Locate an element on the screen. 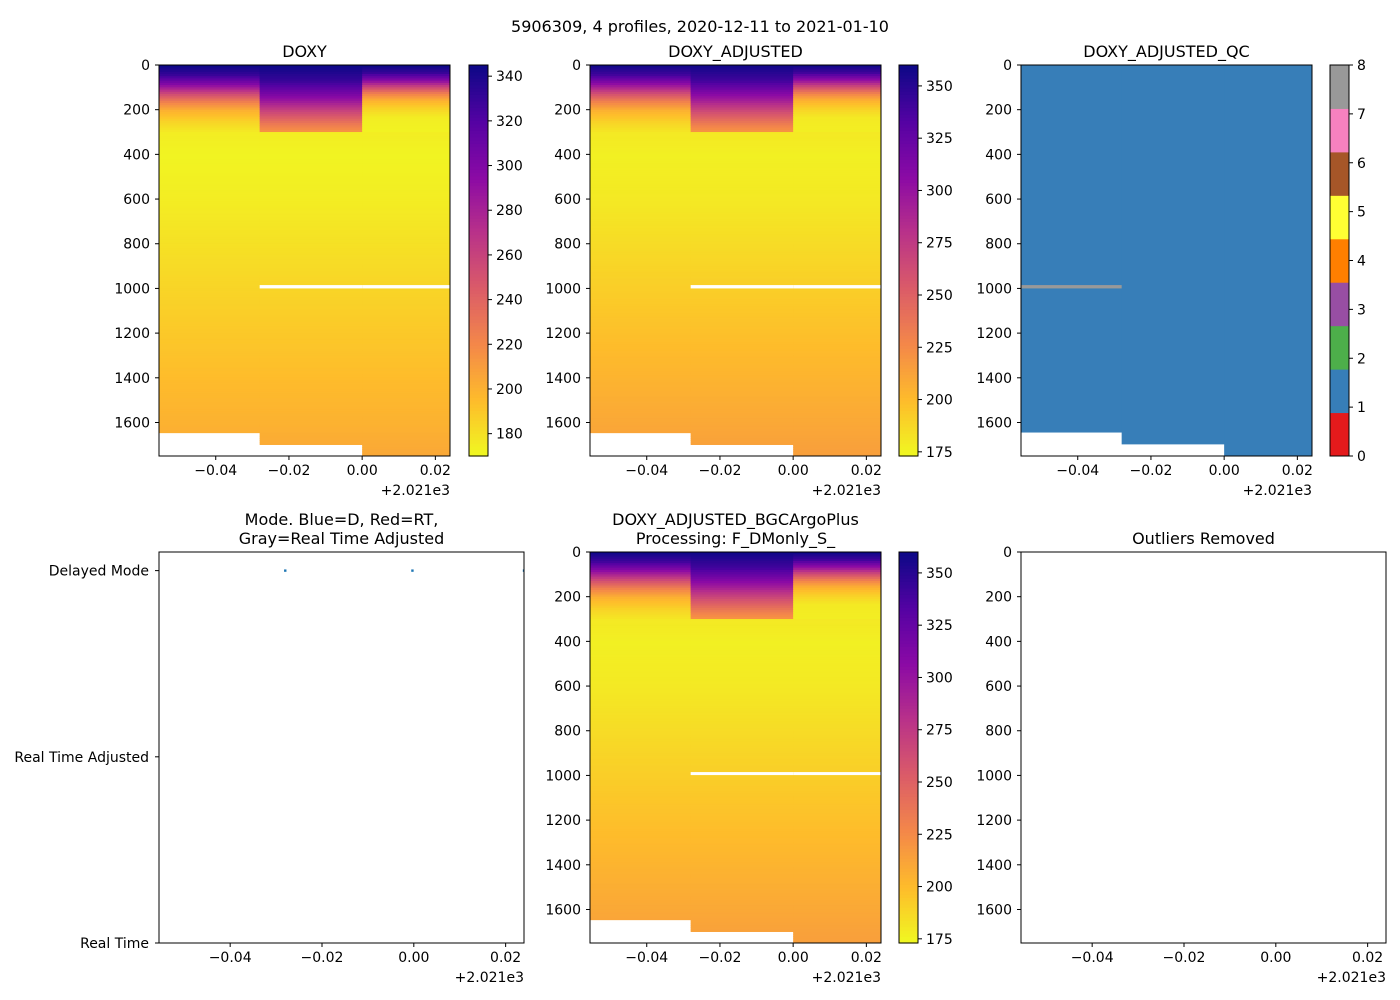  colorbar-tick-label: 280 is located at coordinates (509, 211).